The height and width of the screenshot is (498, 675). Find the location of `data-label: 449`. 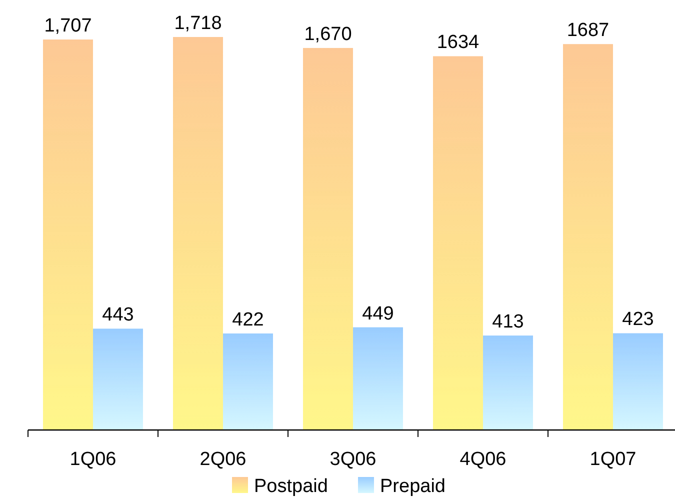

data-label: 449 is located at coordinates (378, 313).